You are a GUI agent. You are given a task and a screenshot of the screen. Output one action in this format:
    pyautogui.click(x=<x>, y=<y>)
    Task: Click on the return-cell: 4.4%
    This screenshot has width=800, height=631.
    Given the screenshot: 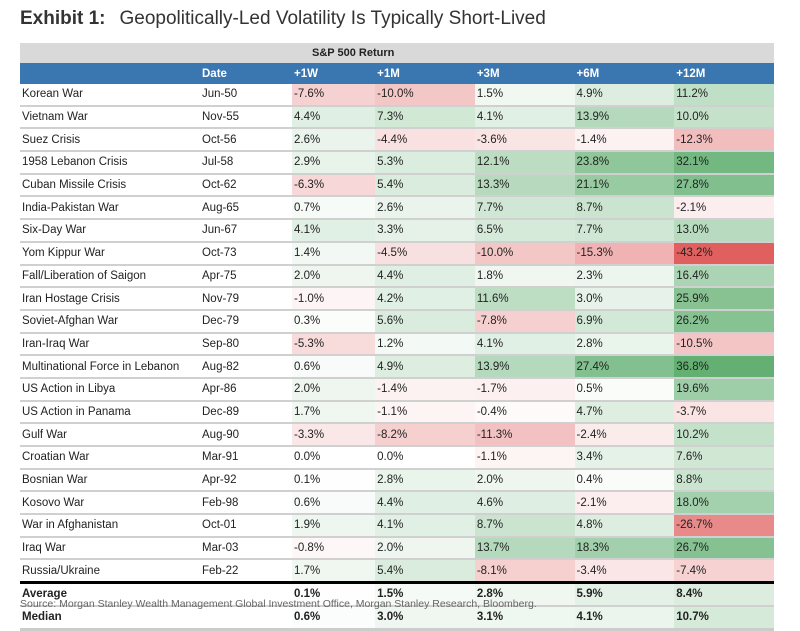 What is the action you would take?
    pyautogui.click(x=334, y=117)
    